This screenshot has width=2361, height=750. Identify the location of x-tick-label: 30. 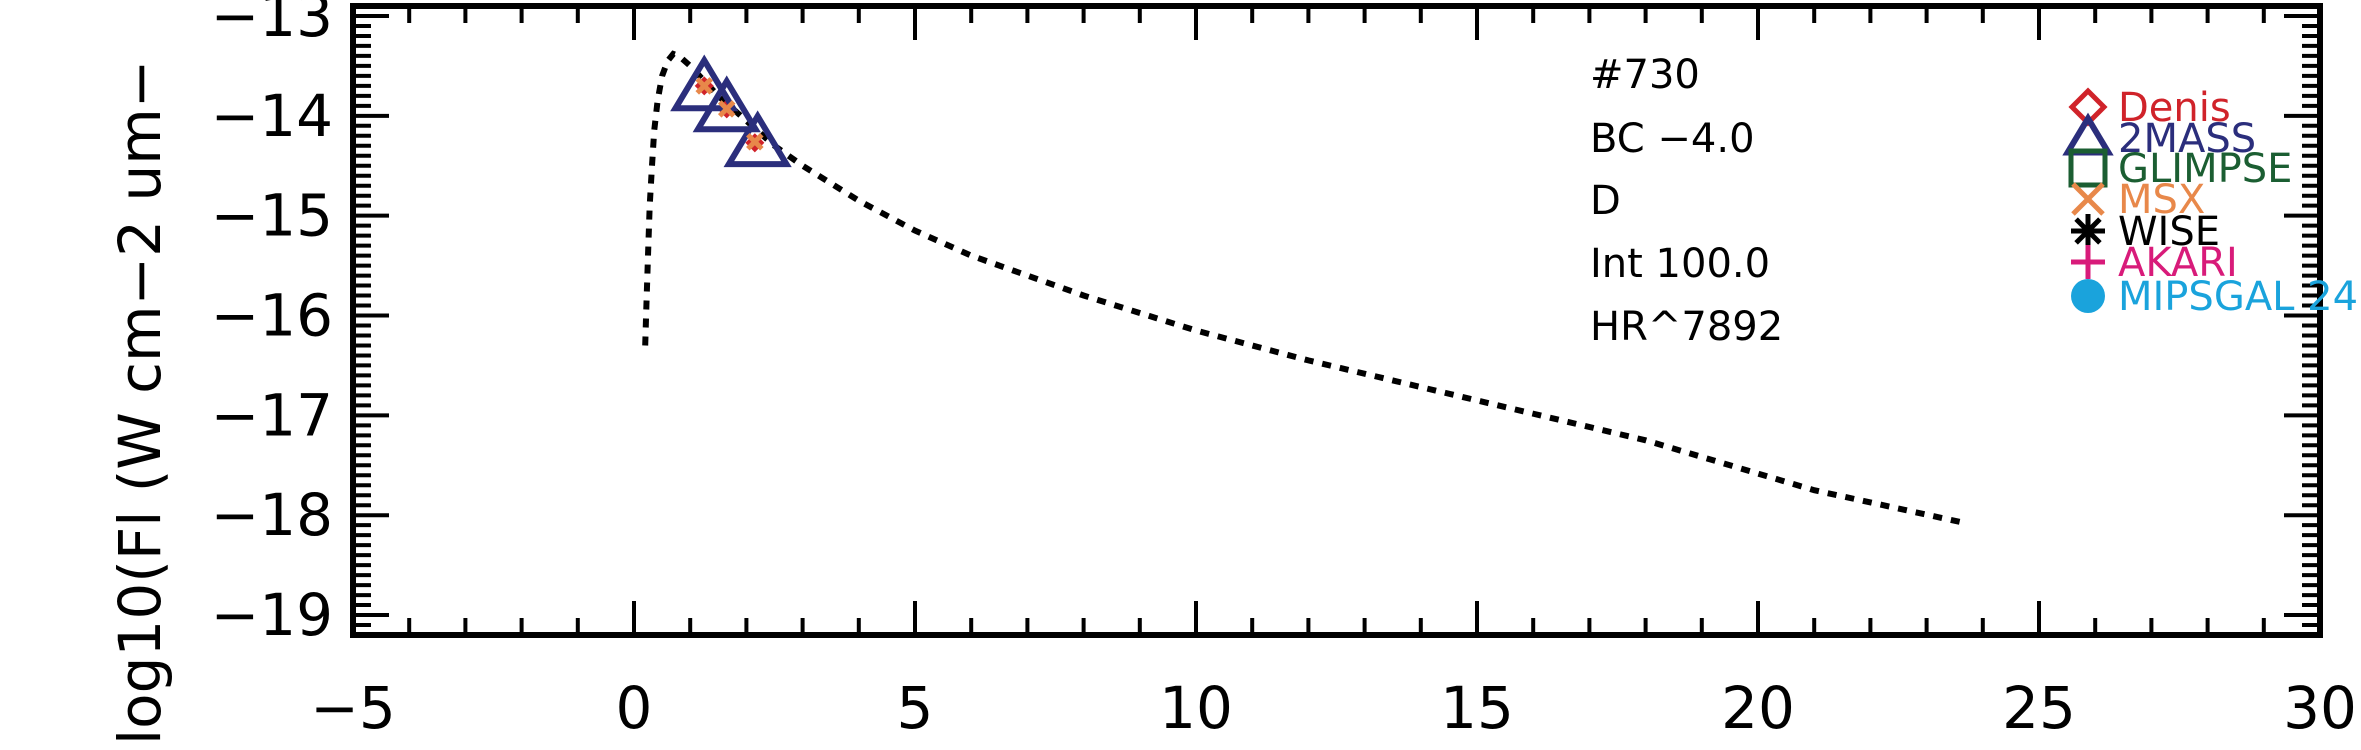
(2320, 708).